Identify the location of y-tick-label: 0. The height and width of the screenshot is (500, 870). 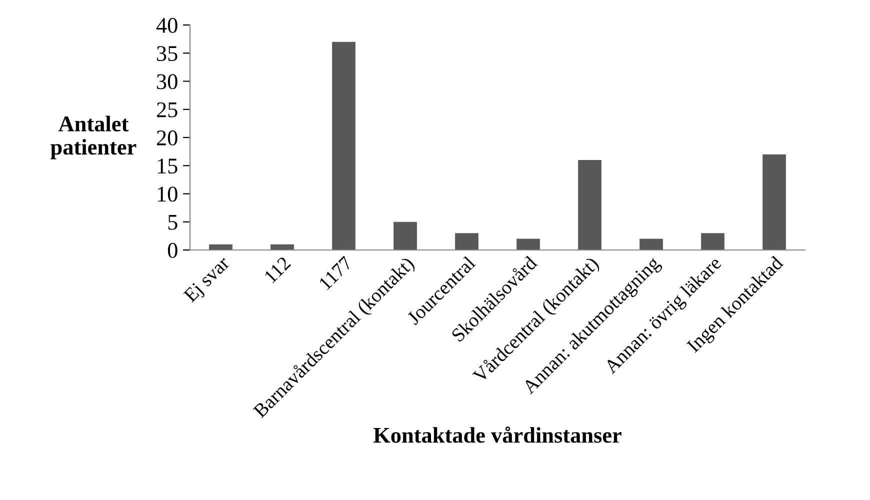
(173, 250).